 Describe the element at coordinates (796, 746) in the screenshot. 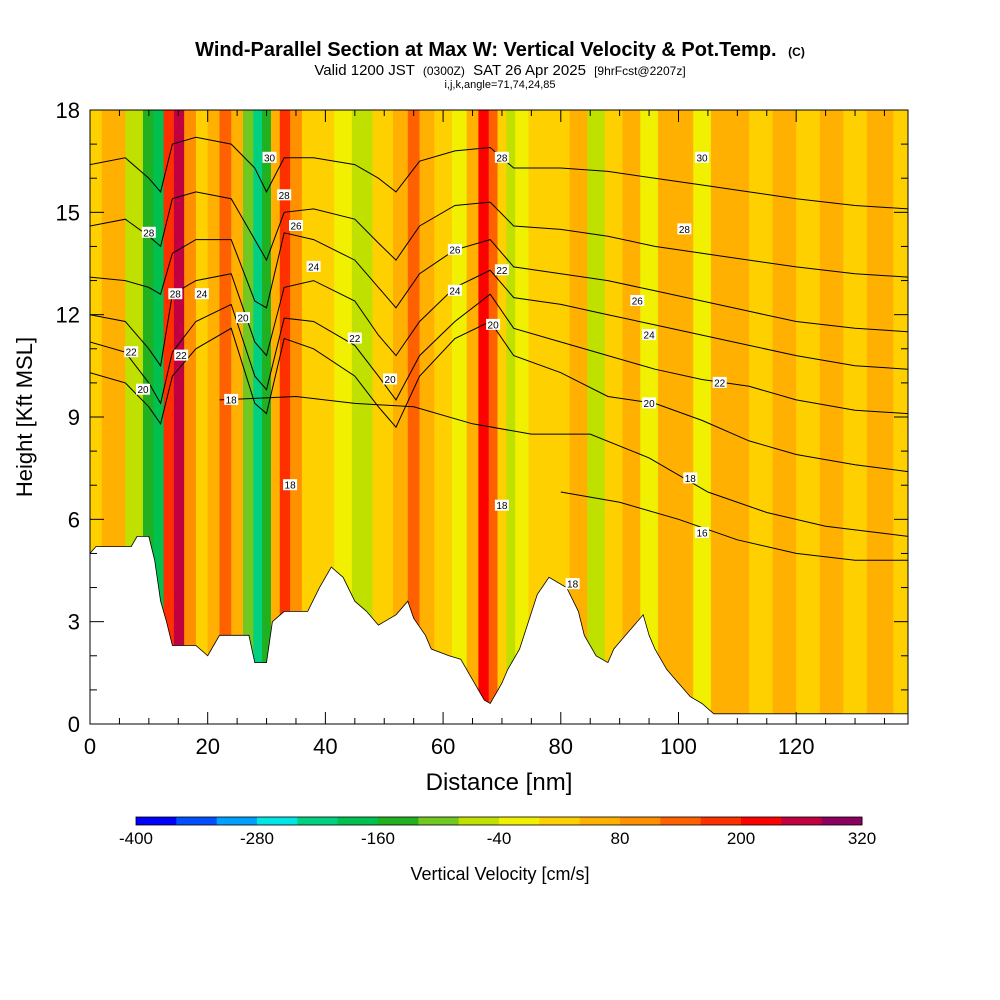

I see `x-tick-label: 120` at that location.